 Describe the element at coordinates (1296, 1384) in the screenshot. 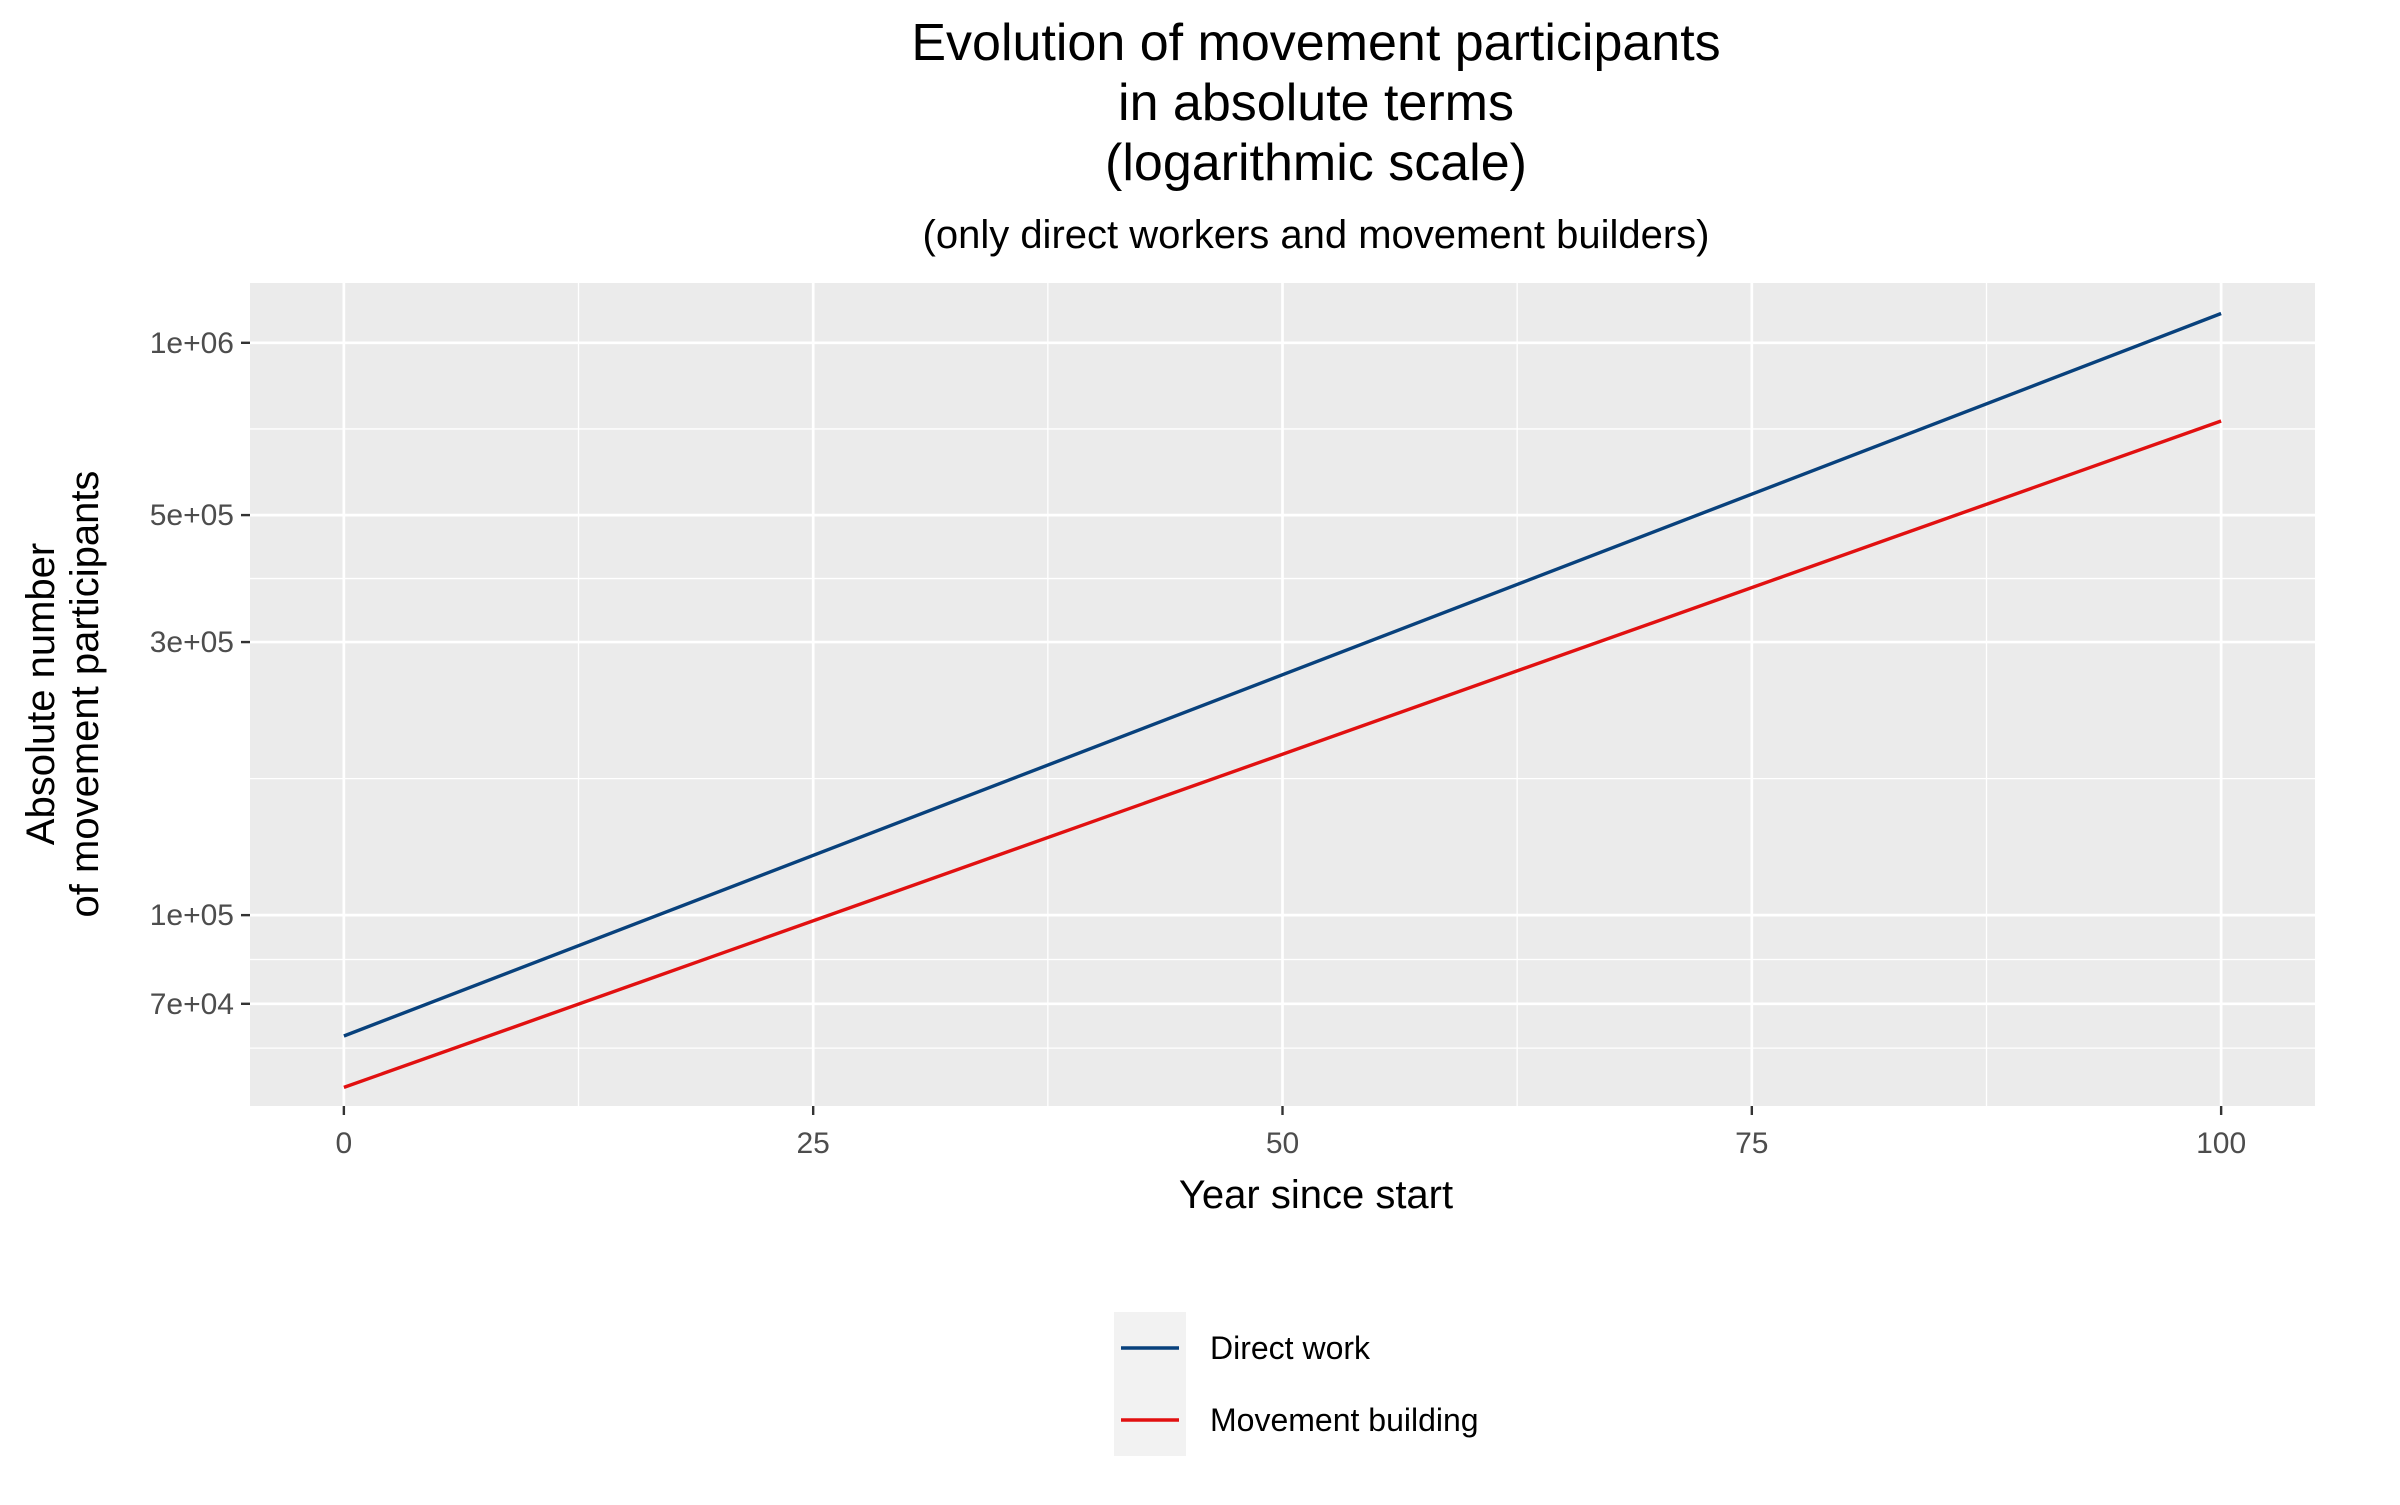

I see `legend: Direct work Movement building` at that location.